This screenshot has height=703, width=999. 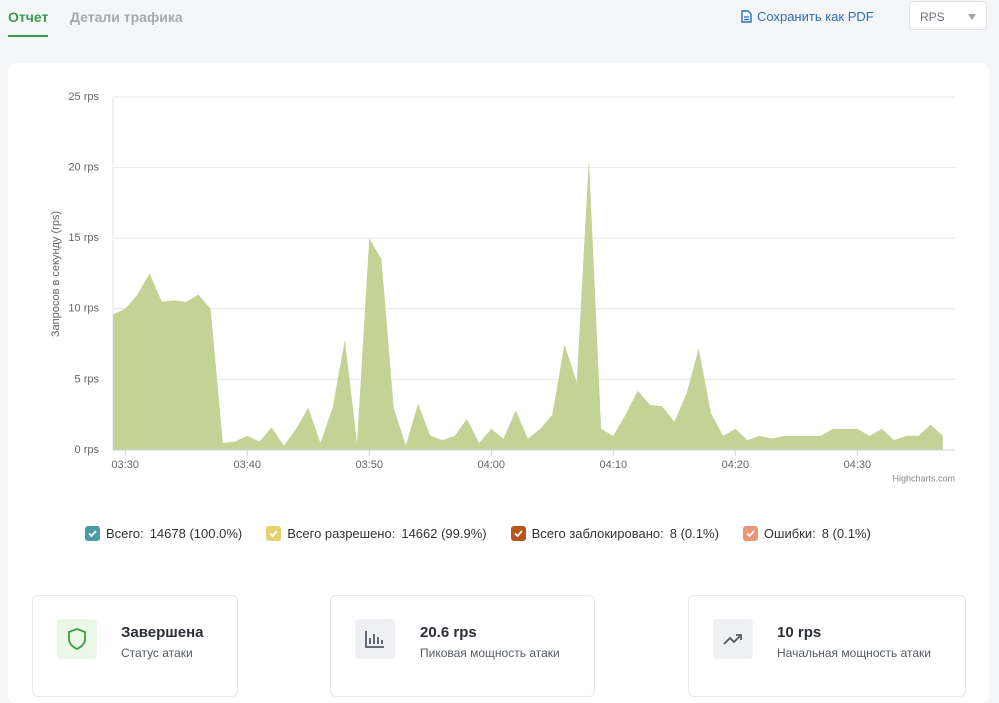 I want to click on legend-label: Всего разрешено:, so click(x=341, y=533).